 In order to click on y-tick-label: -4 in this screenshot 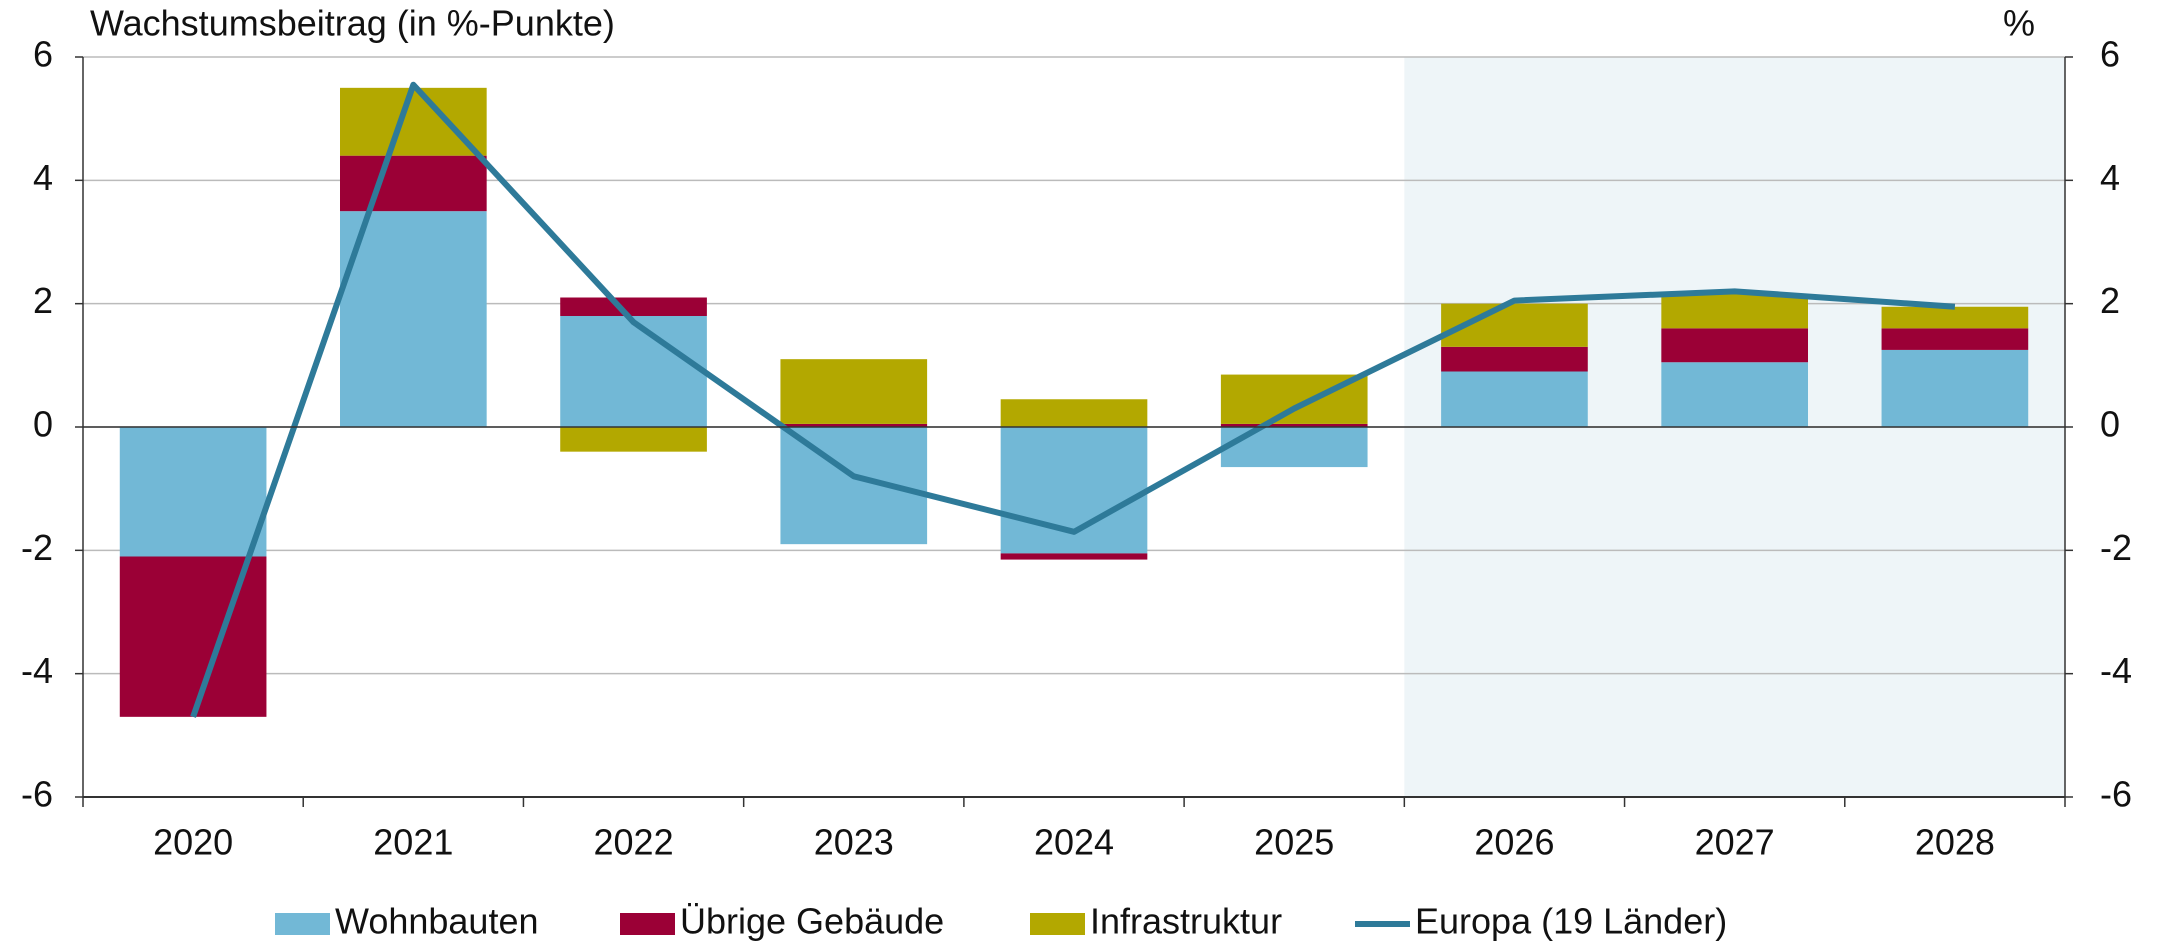, I will do `click(37, 670)`.